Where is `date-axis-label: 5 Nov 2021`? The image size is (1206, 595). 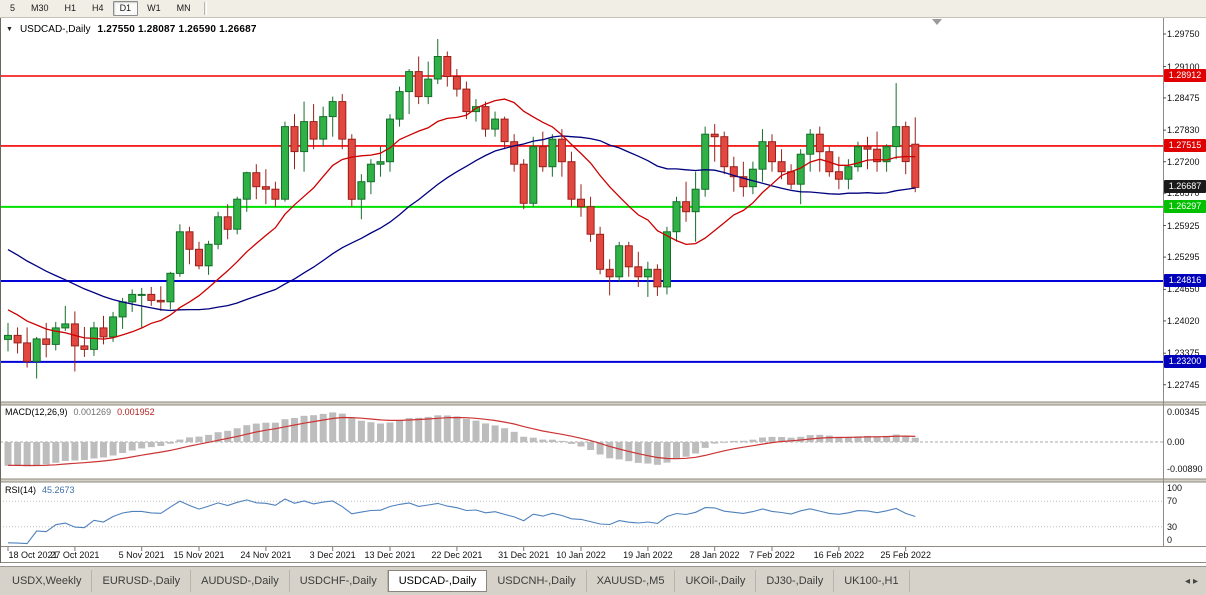
date-axis-label: 5 Nov 2021 is located at coordinates (141, 555).